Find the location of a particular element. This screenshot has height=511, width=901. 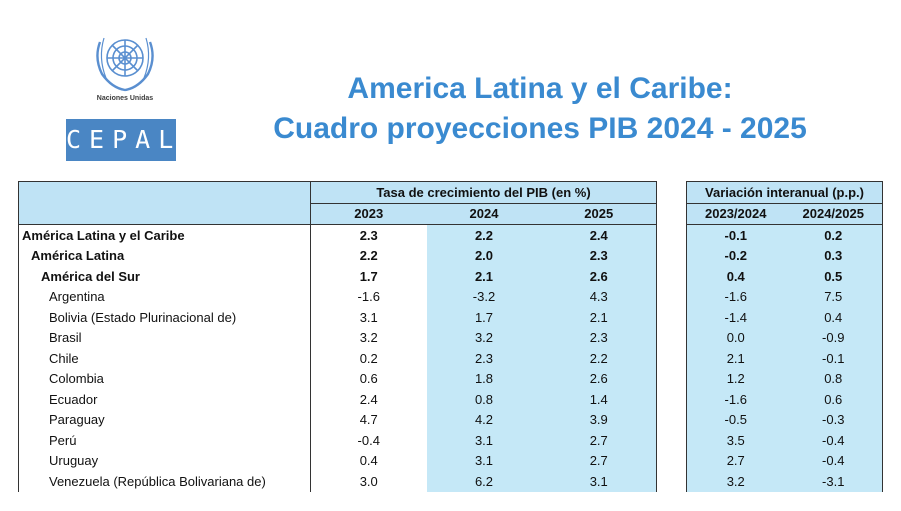

country-name: Venezuela (República Bolivariana de) is located at coordinates (164, 481).